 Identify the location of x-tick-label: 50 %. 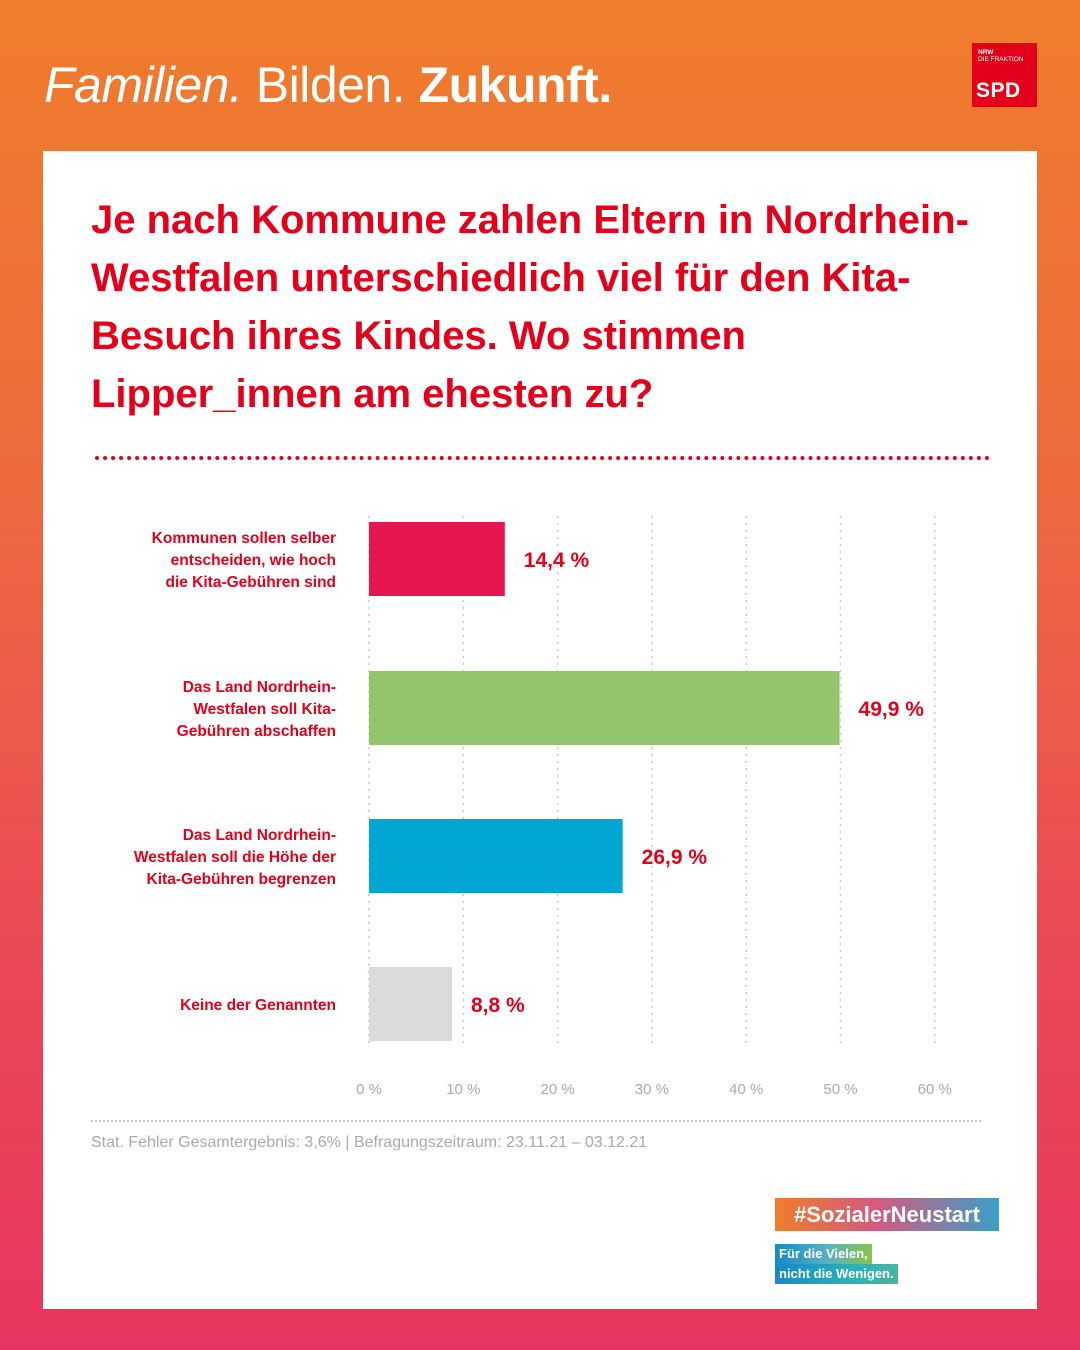
(840, 1089).